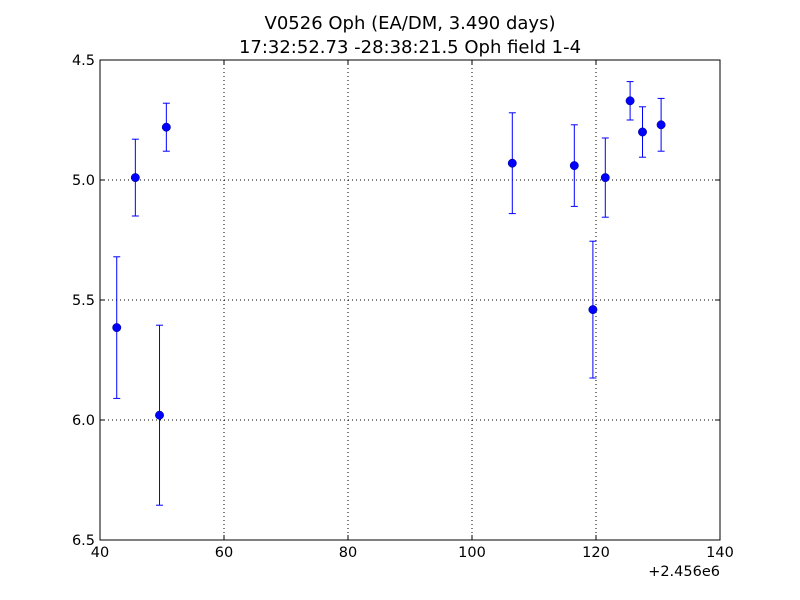 The width and height of the screenshot is (800, 600). What do you see at coordinates (596, 553) in the screenshot?
I see `x-tick-label: 120` at bounding box center [596, 553].